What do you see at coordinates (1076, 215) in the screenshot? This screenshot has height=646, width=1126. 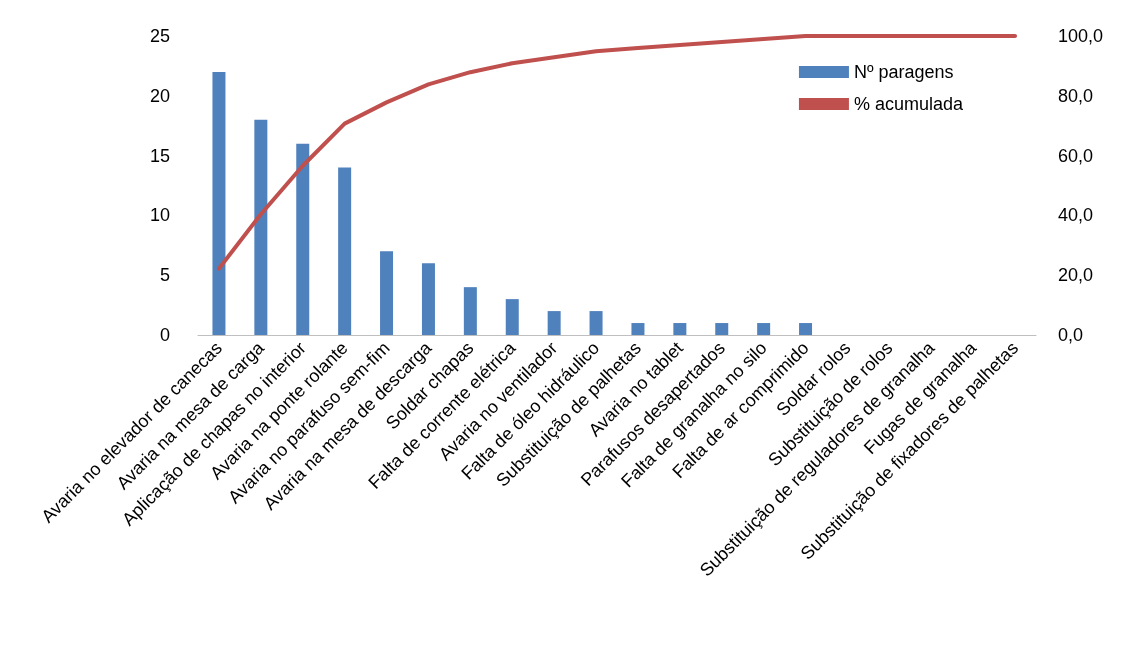 I see `y2-tick-label: 40,0` at bounding box center [1076, 215].